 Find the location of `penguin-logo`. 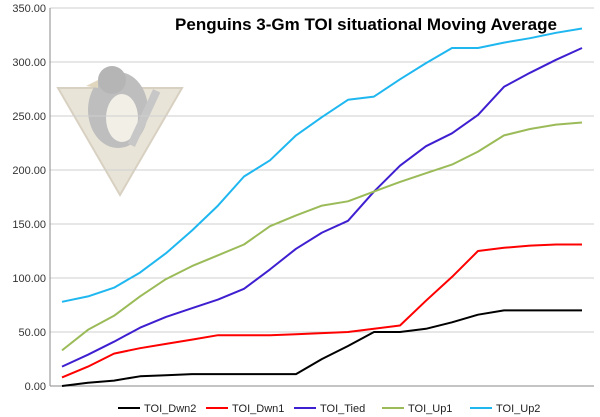

penguin-logo is located at coordinates (120, 131).